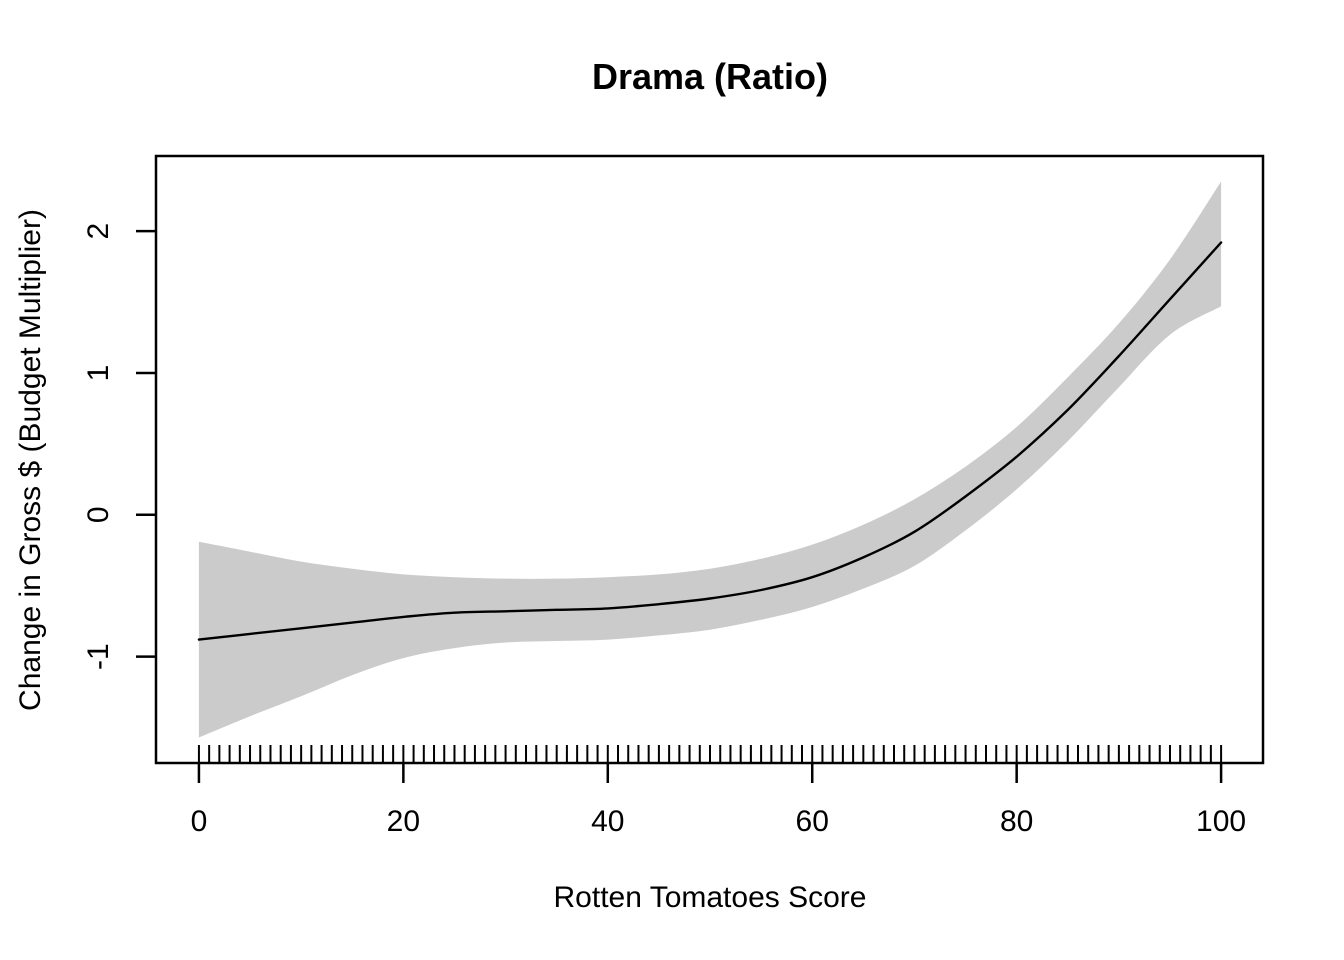 Image resolution: width=1344 pixels, height=960 pixels. What do you see at coordinates (1016, 821) in the screenshot?
I see `x-tick-label: 80` at bounding box center [1016, 821].